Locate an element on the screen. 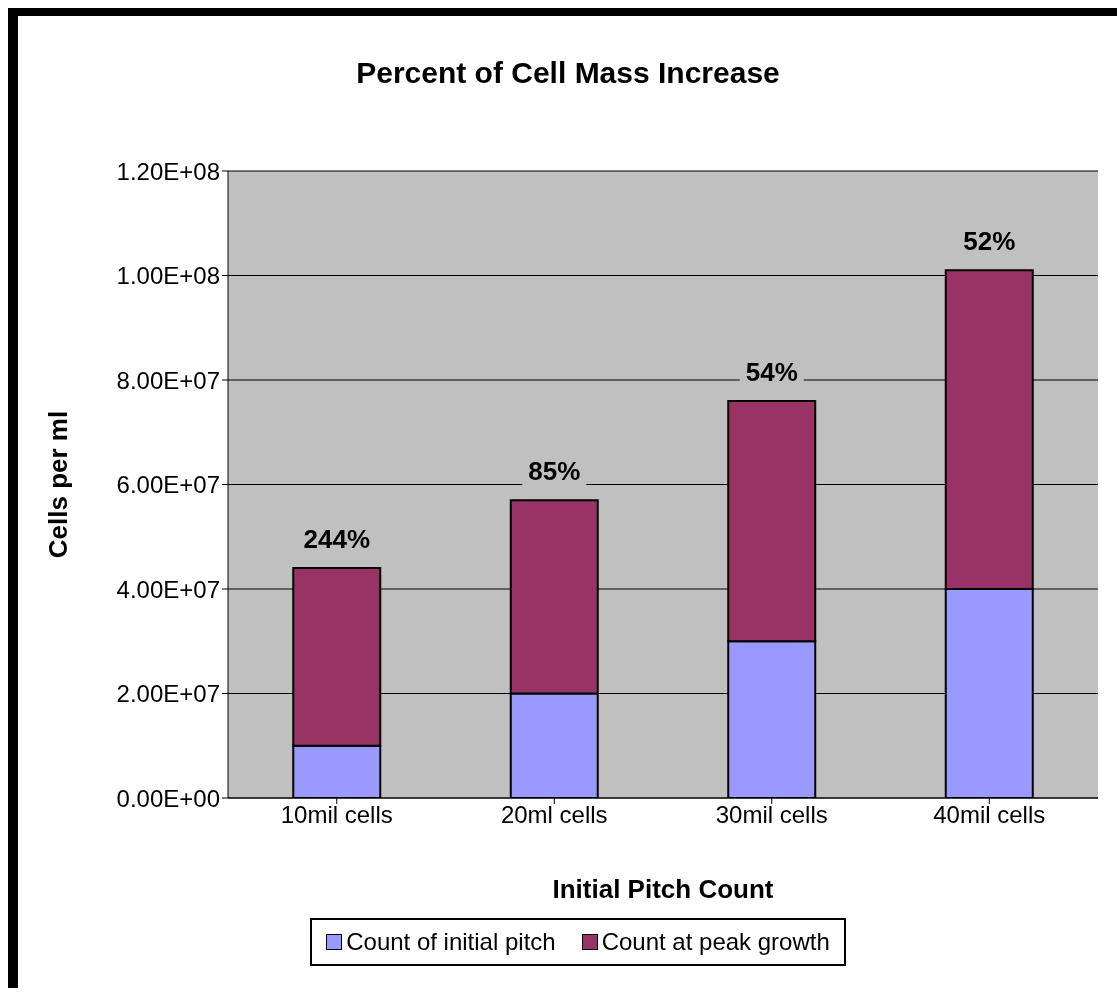 This screenshot has height=996, width=1117. legend-label: Count at peak growth is located at coordinates (715, 942).